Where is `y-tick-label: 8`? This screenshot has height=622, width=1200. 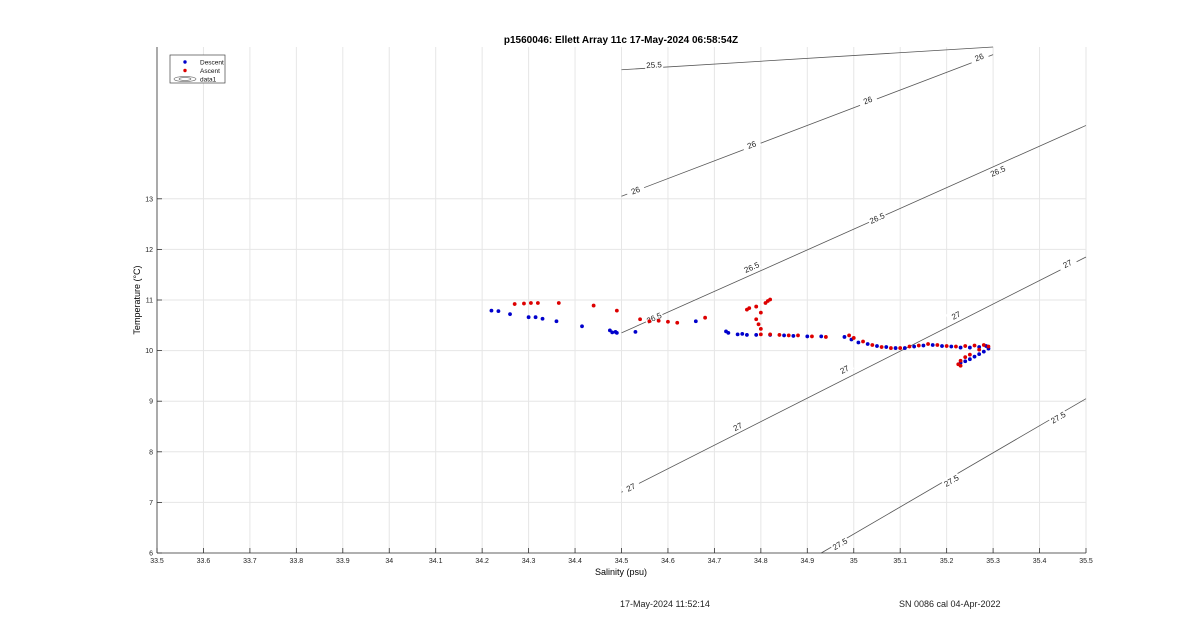 y-tick-label: 8 is located at coordinates (151, 452).